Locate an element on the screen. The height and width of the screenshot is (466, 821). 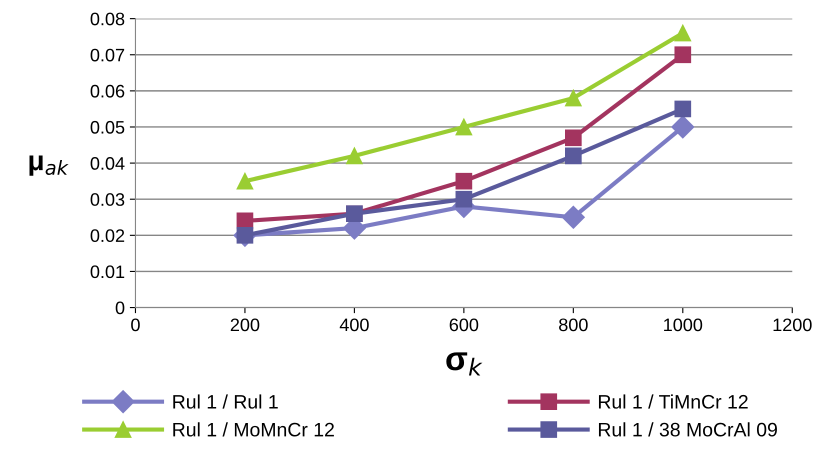
y-tick-label: 0.03 is located at coordinates (107, 199).